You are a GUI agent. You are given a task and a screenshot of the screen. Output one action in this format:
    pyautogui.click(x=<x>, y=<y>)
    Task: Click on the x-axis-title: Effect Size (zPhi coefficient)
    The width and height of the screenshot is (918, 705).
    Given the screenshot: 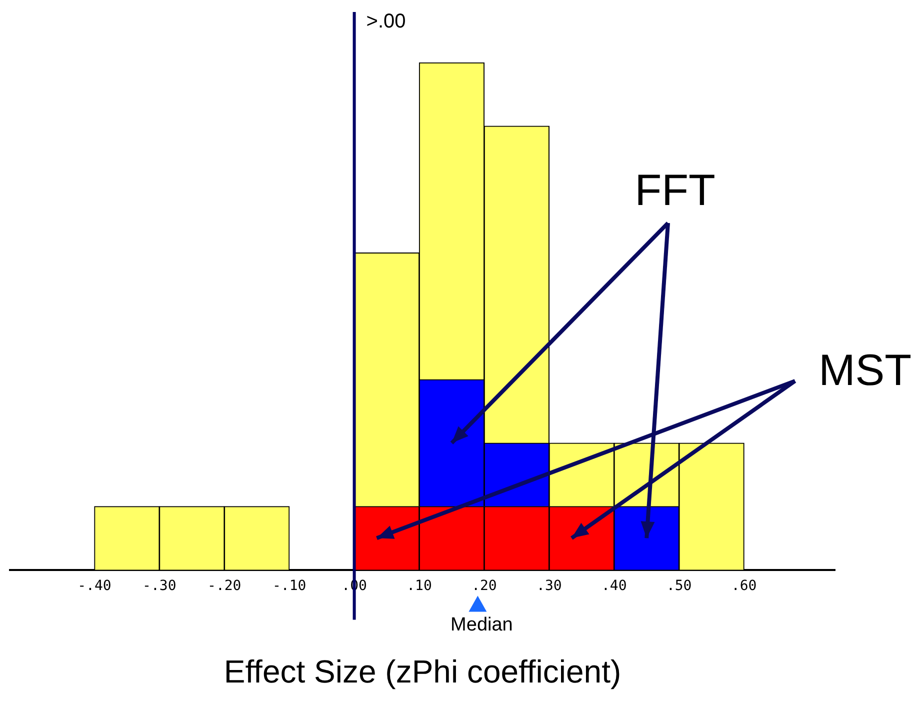 What is the action you would take?
    pyautogui.click(x=423, y=672)
    